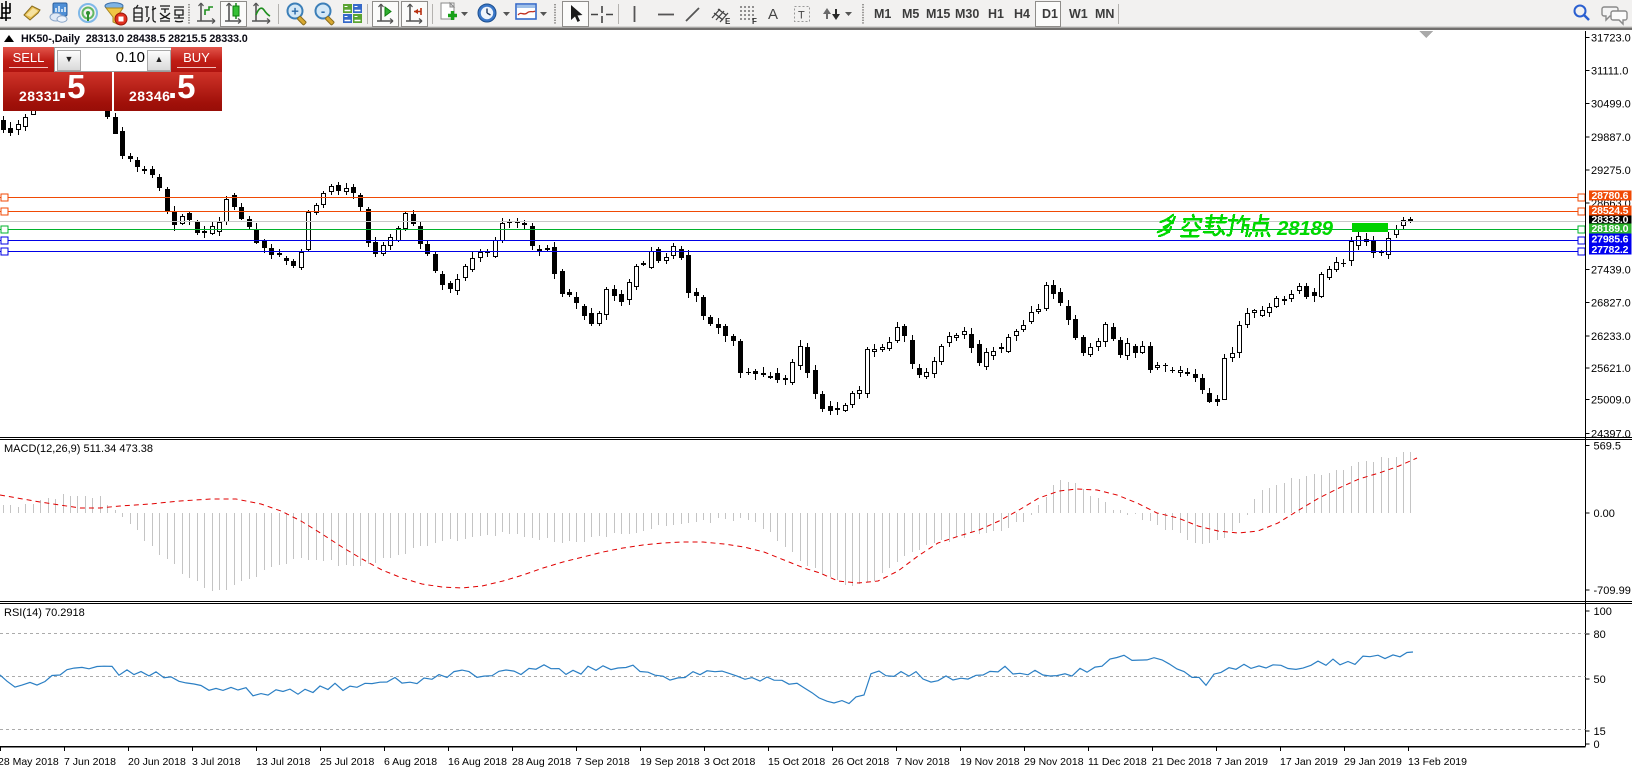 This screenshot has height=774, width=1632. Describe the element at coordinates (78, 449) in the screenshot. I see `svg-text: MACD(12,26,9) 511.34 473.38` at that location.